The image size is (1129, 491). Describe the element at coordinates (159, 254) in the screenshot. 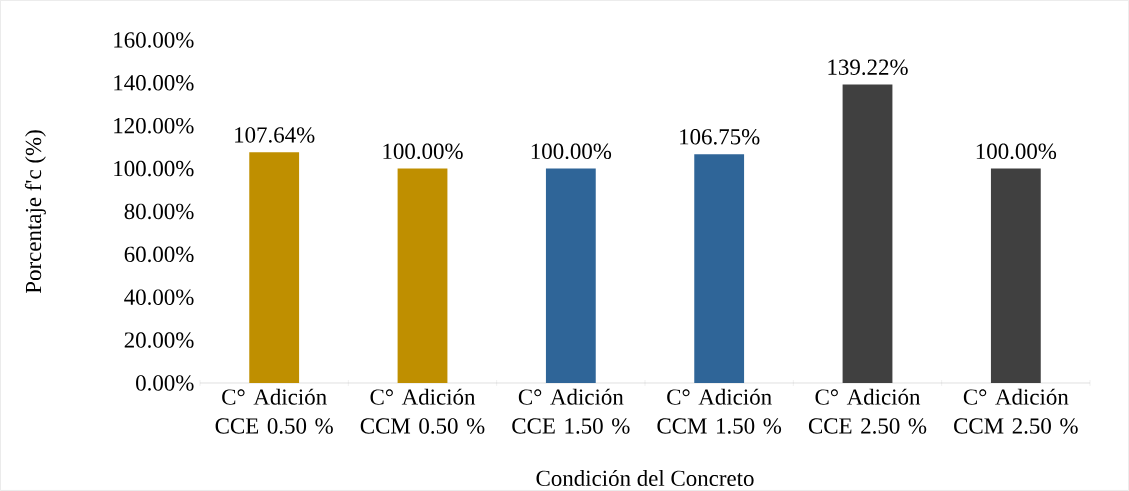

I see `y-tick-label: 60.00%` at that location.